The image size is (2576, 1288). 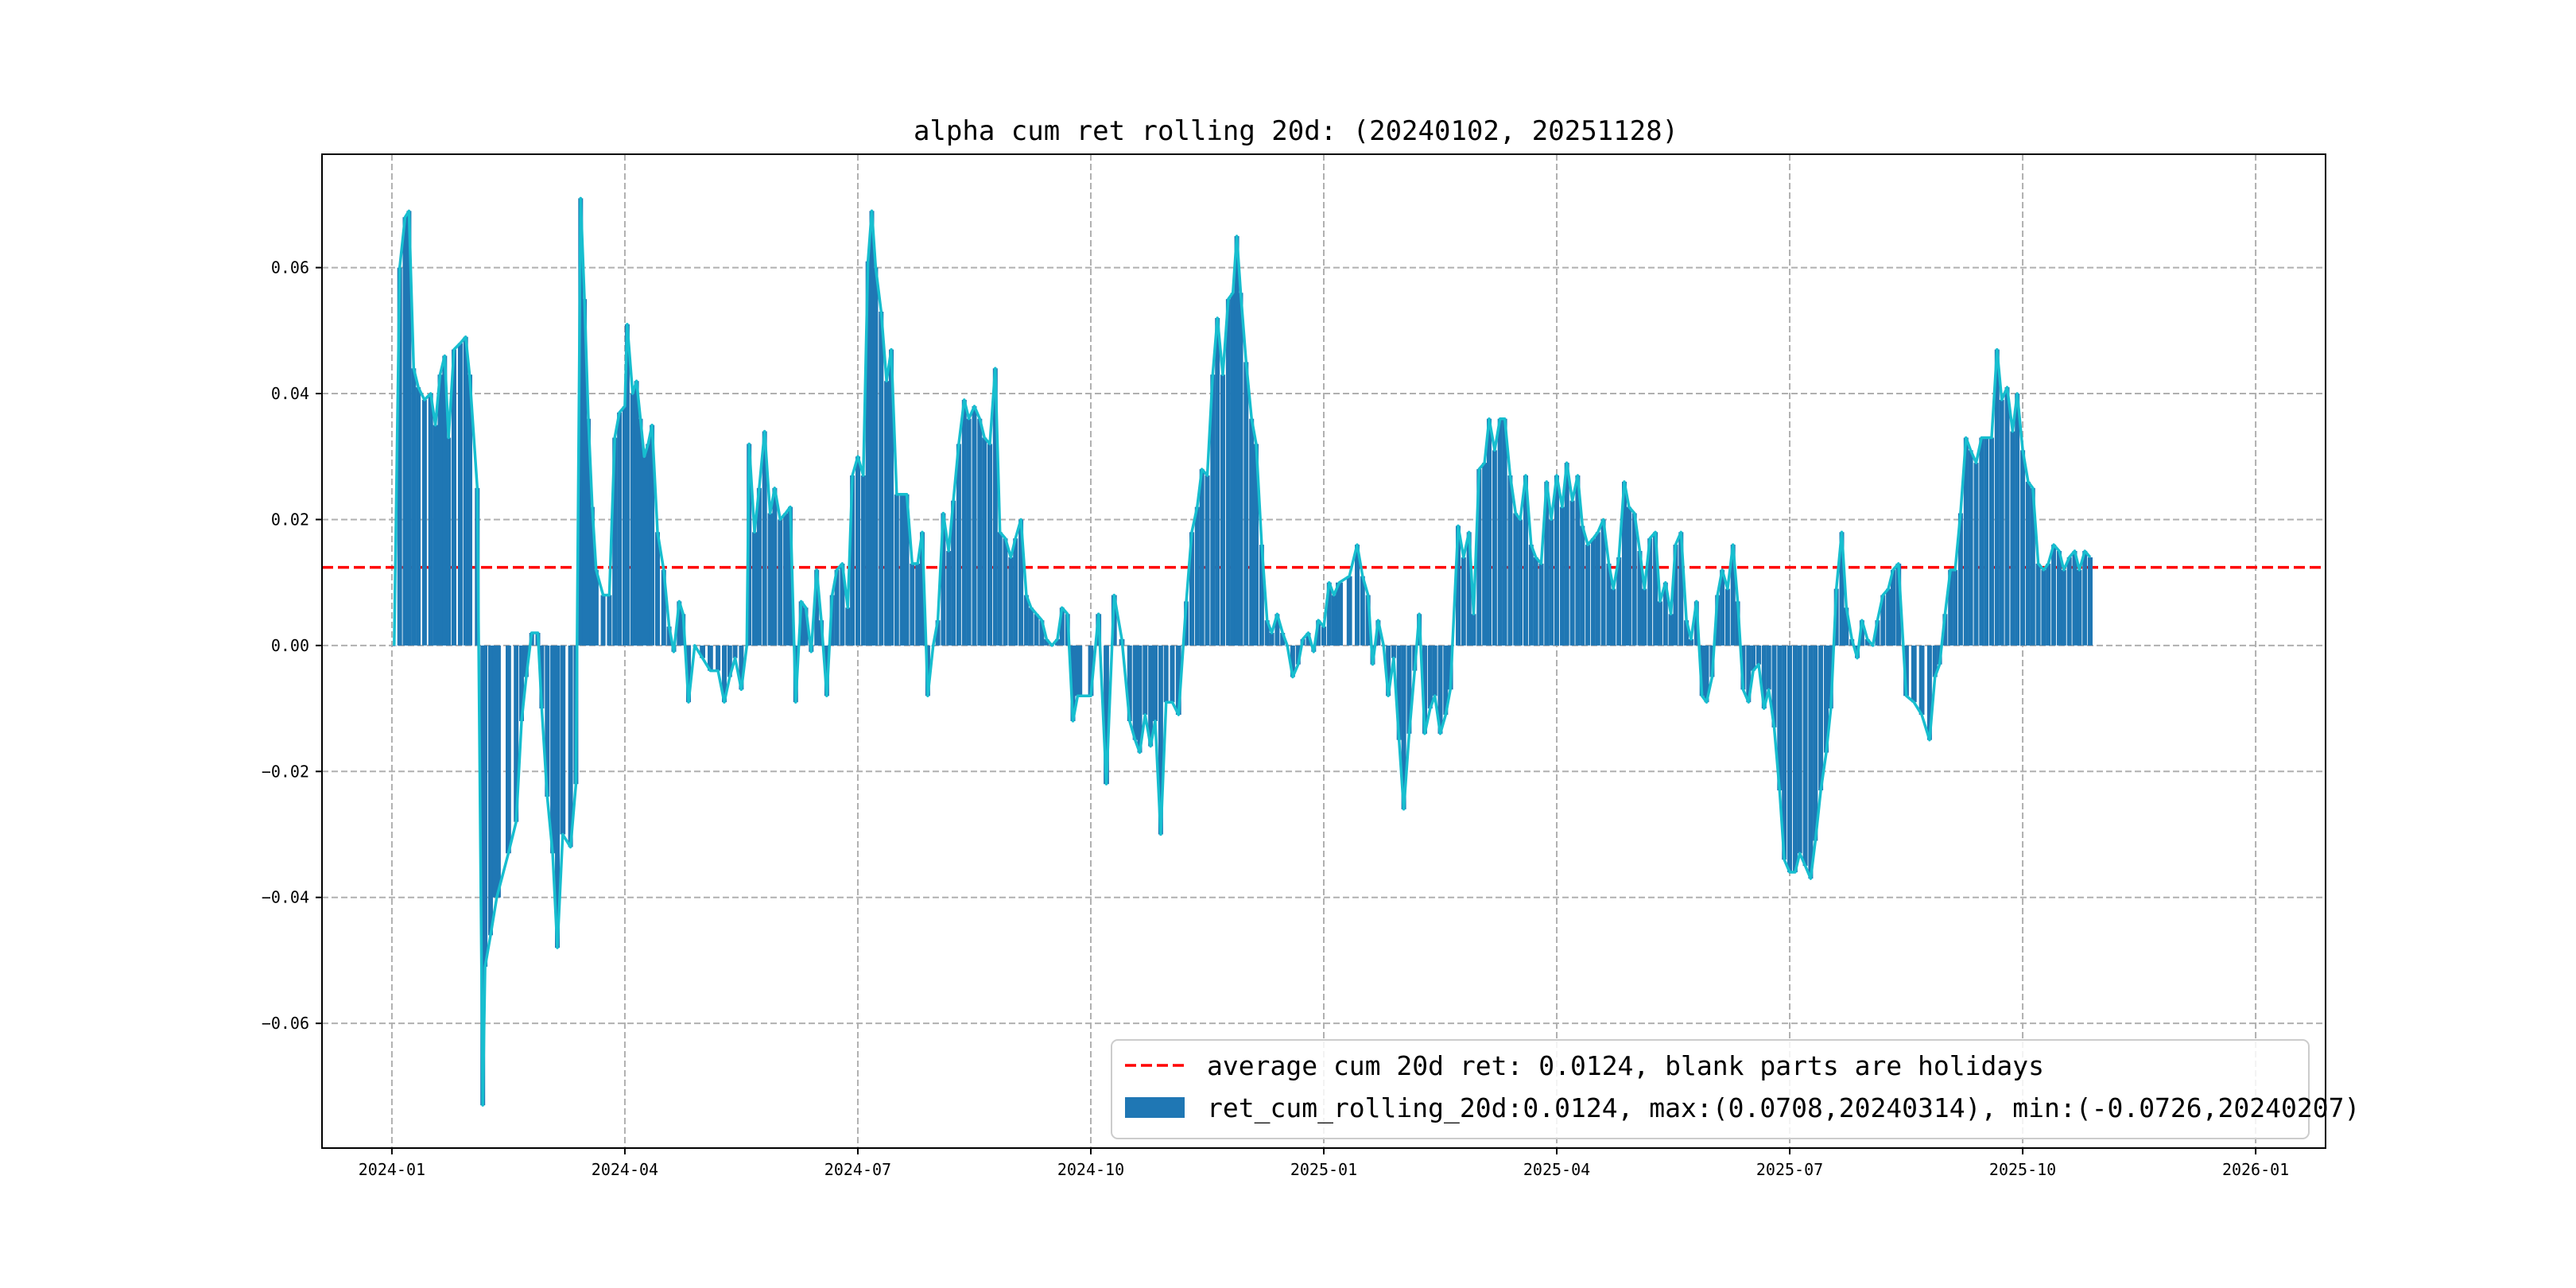 I want to click on x-tick-label: 2025-07, so click(x=1789, y=1169).